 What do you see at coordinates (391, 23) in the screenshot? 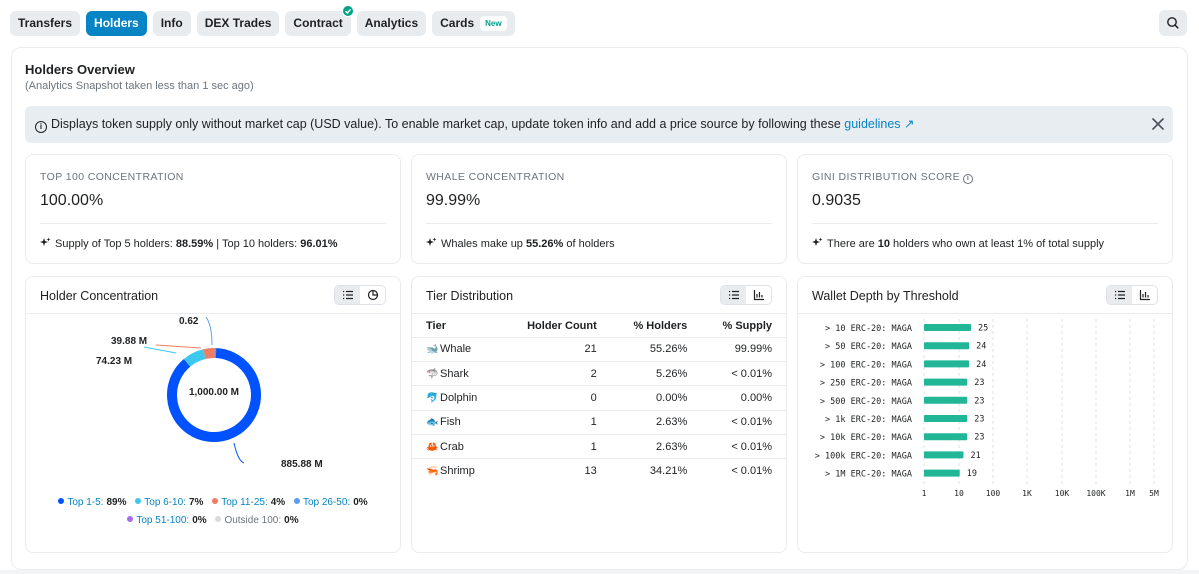
I see `tab-analytics: Analytics` at bounding box center [391, 23].